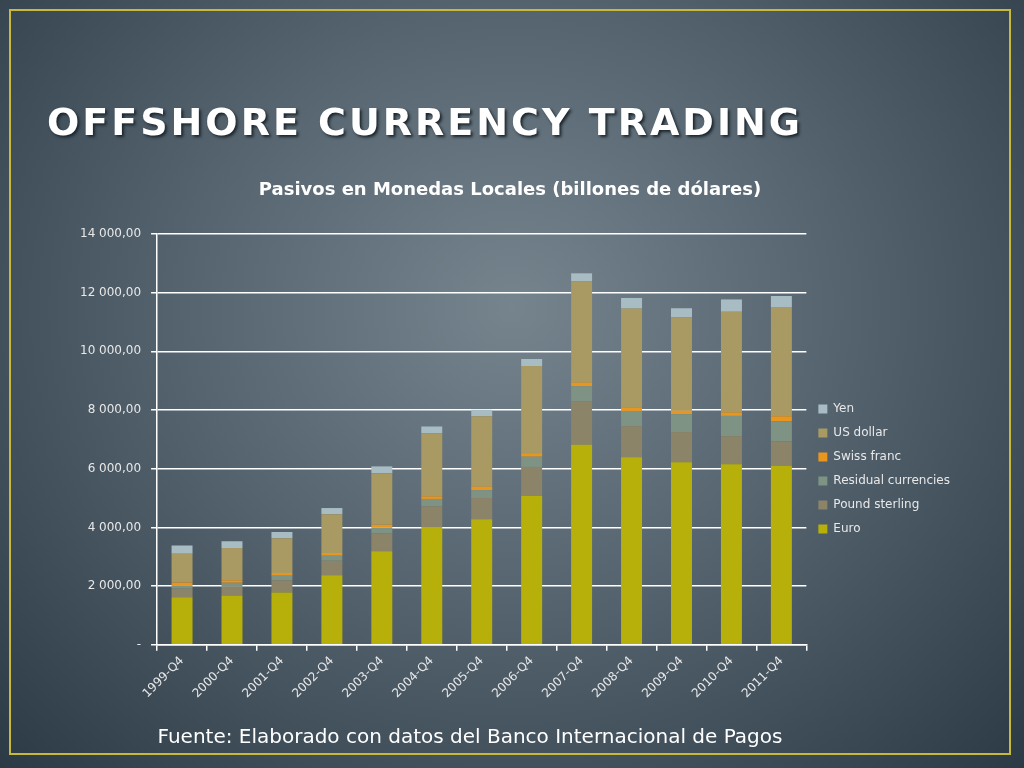 Image resolution: width=1024 pixels, height=768 pixels. Describe the element at coordinates (876, 504) in the screenshot. I see `legend-label: Pound sterling` at that location.